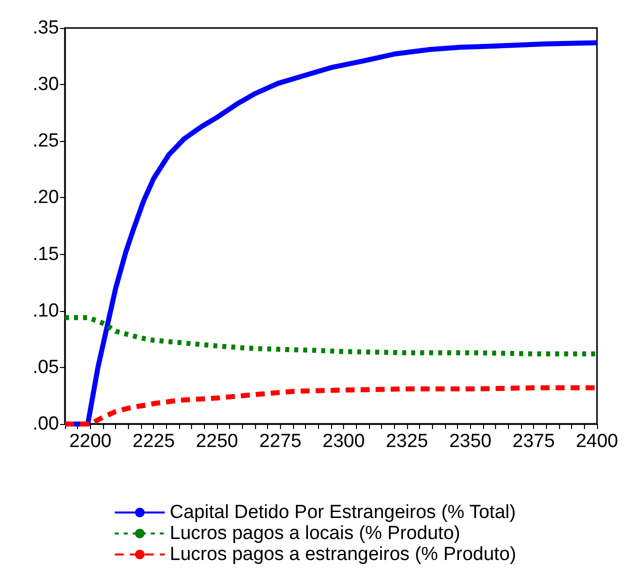 The image size is (630, 577). What do you see at coordinates (533, 441) in the screenshot?
I see `x-tick-label: 2375` at bounding box center [533, 441].